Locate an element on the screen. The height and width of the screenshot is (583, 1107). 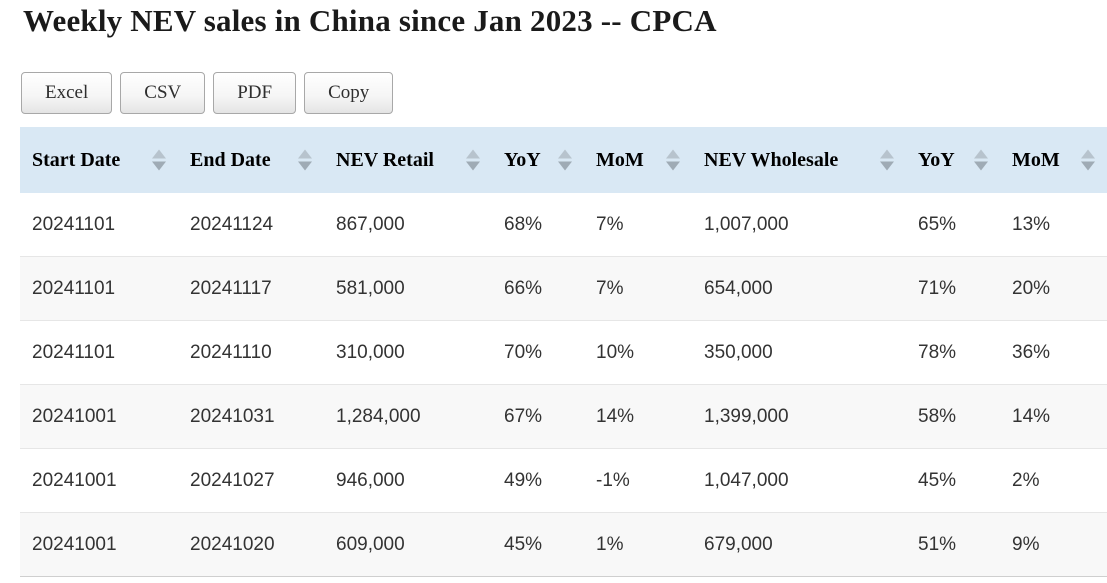
table-cell: 70% is located at coordinates (523, 352).